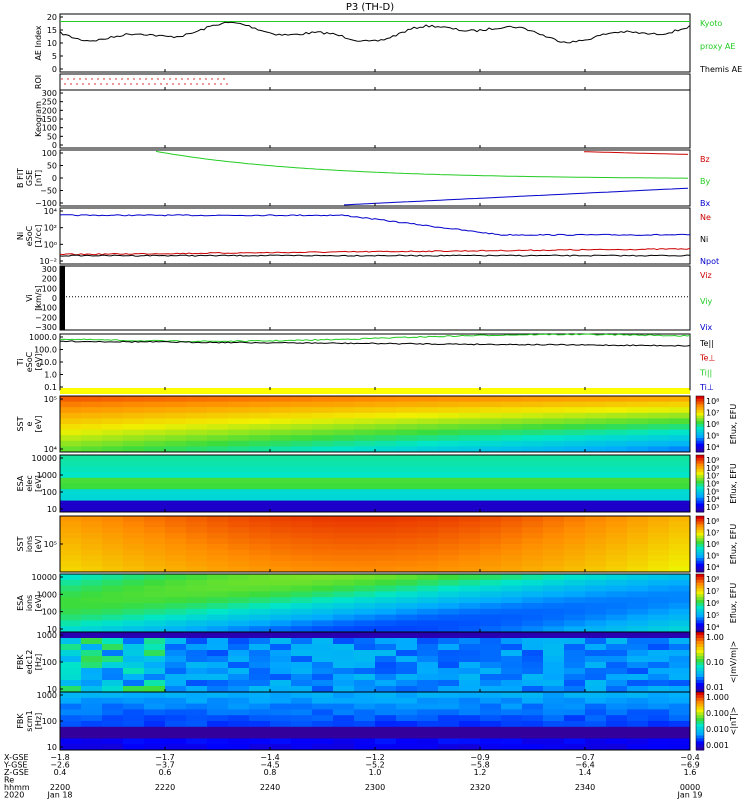  Describe the element at coordinates (38, 483) in the screenshot. I see `y-axis-label: [eV]` at that location.